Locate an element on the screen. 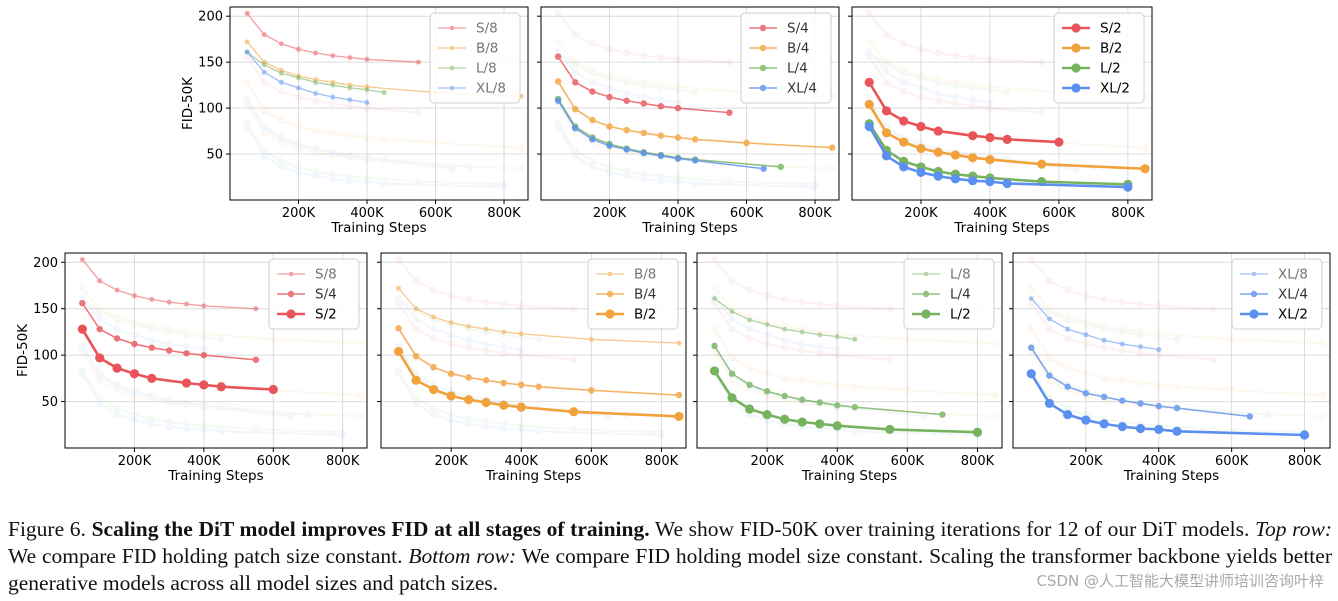 Image resolution: width=1338 pixels, height=601 pixels. legend-item: XL/2 is located at coordinates (1274, 315).